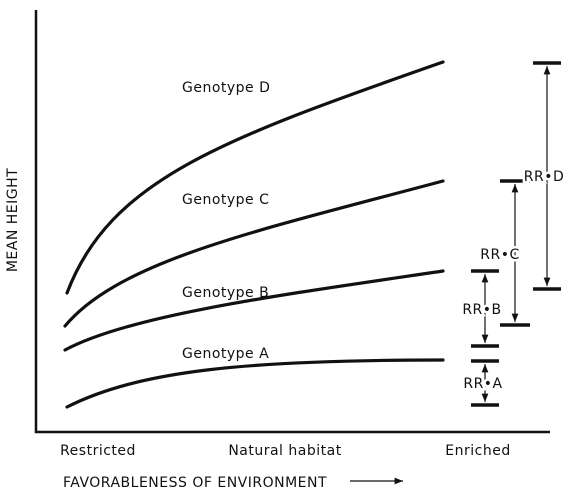  I want to click on curve-a, so click(255, 383).